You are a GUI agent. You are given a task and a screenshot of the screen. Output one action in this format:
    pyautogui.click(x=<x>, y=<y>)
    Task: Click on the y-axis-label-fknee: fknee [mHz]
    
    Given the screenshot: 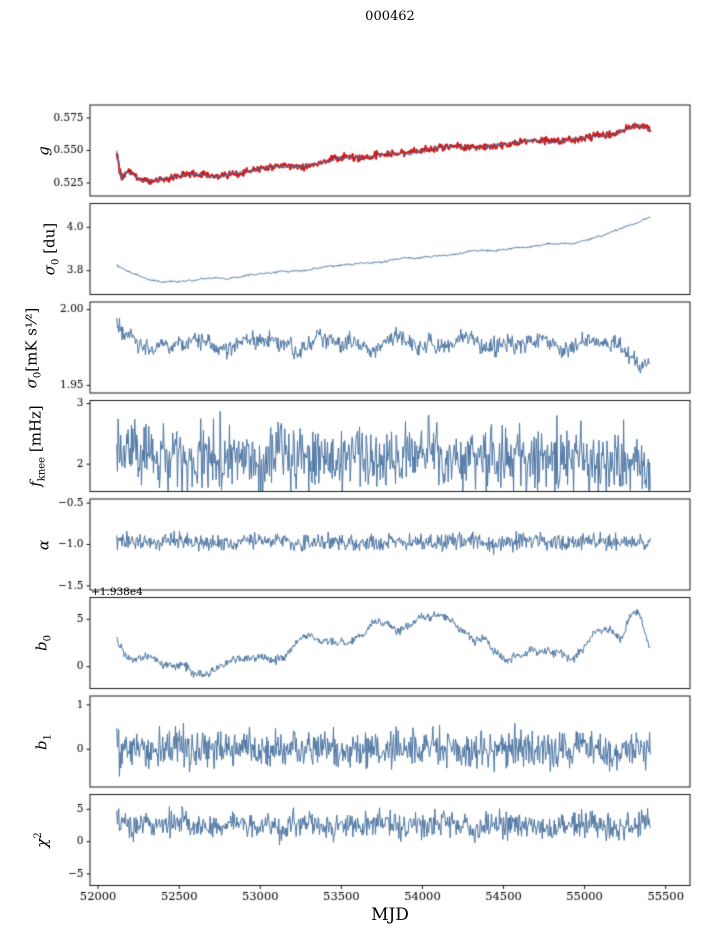 What is the action you would take?
    pyautogui.click(x=37, y=446)
    